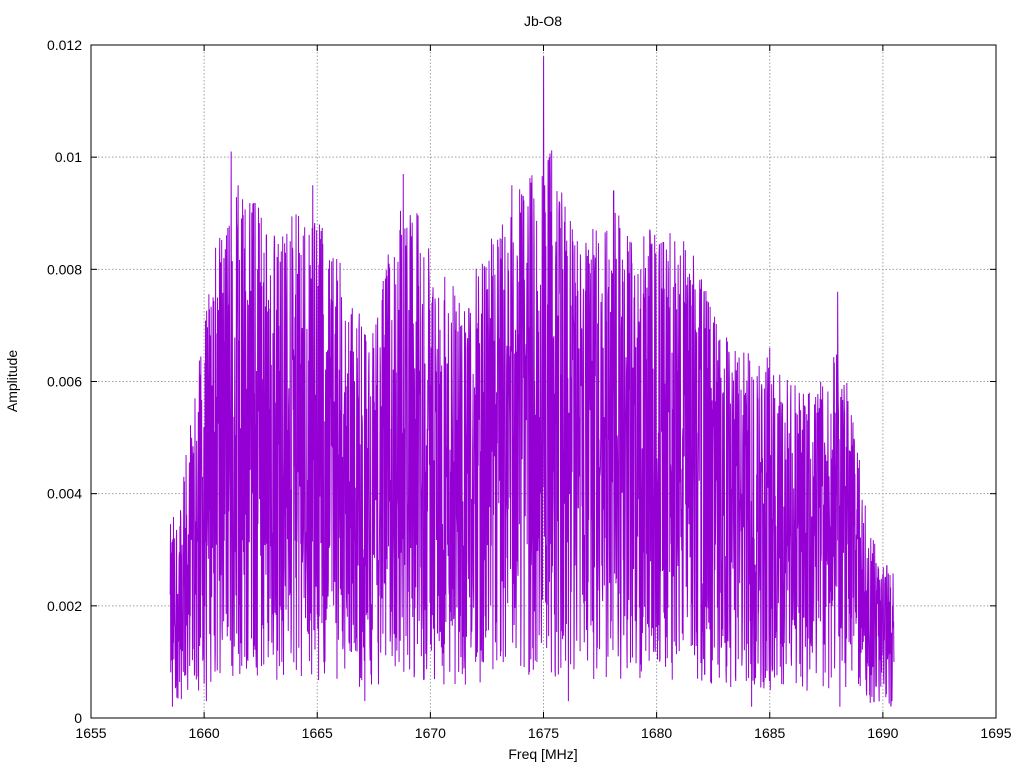 The width and height of the screenshot is (1024, 768). What do you see at coordinates (64, 606) in the screenshot?
I see `y-tick-label: 0.002` at bounding box center [64, 606].